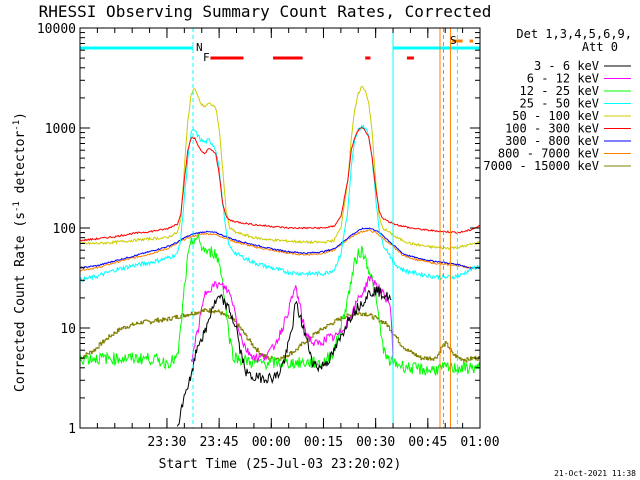  What do you see at coordinates (595, 473) in the screenshot?
I see `timestamp: 21-Oct-2021 11:38` at bounding box center [595, 473].